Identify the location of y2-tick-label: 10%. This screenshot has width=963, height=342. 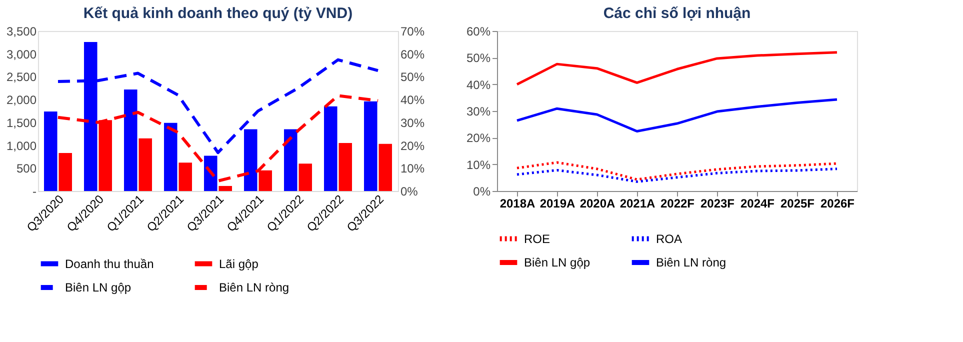
(412, 169).